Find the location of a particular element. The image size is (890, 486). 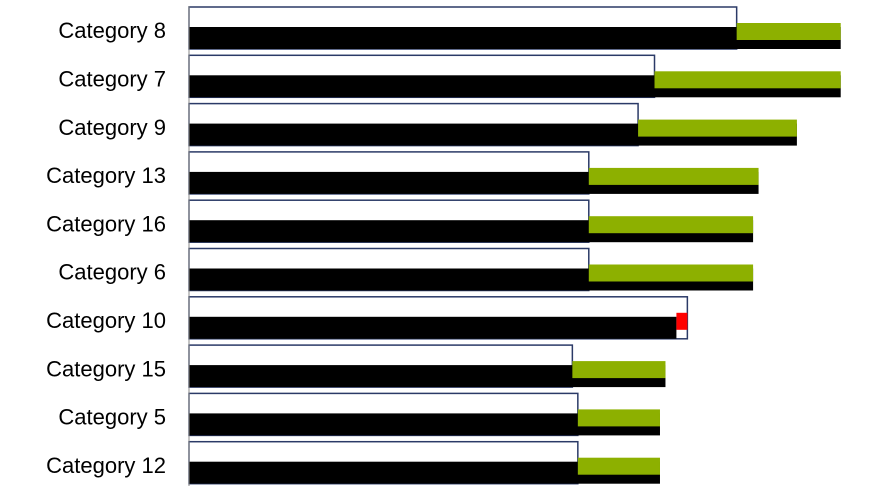

category-label: Category 13 is located at coordinates (106, 175).